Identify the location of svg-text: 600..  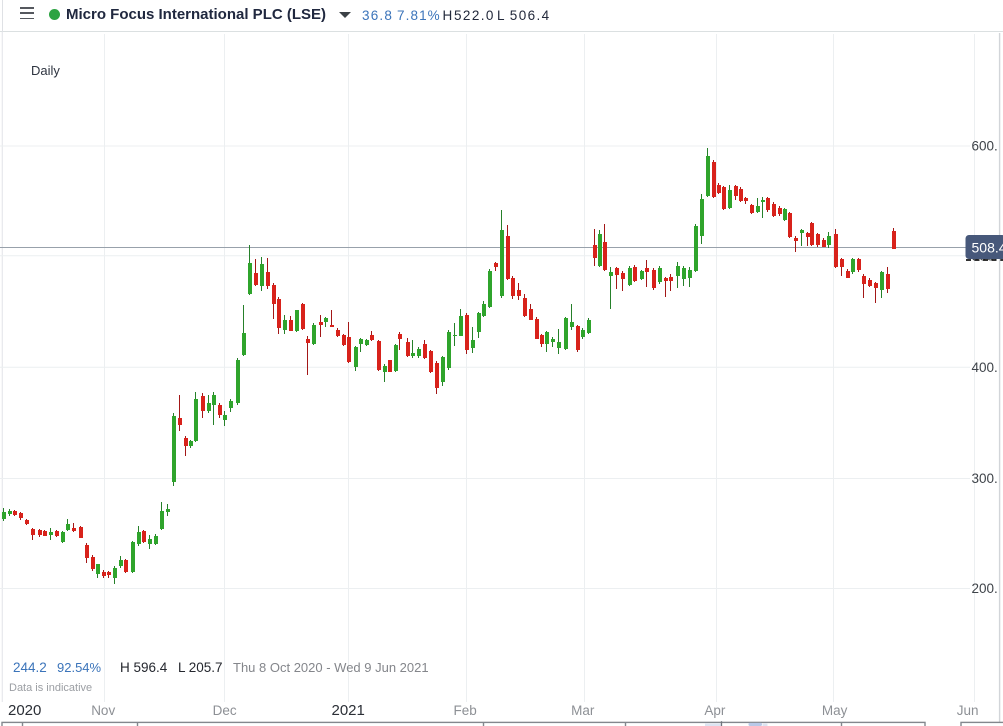
(985, 146).